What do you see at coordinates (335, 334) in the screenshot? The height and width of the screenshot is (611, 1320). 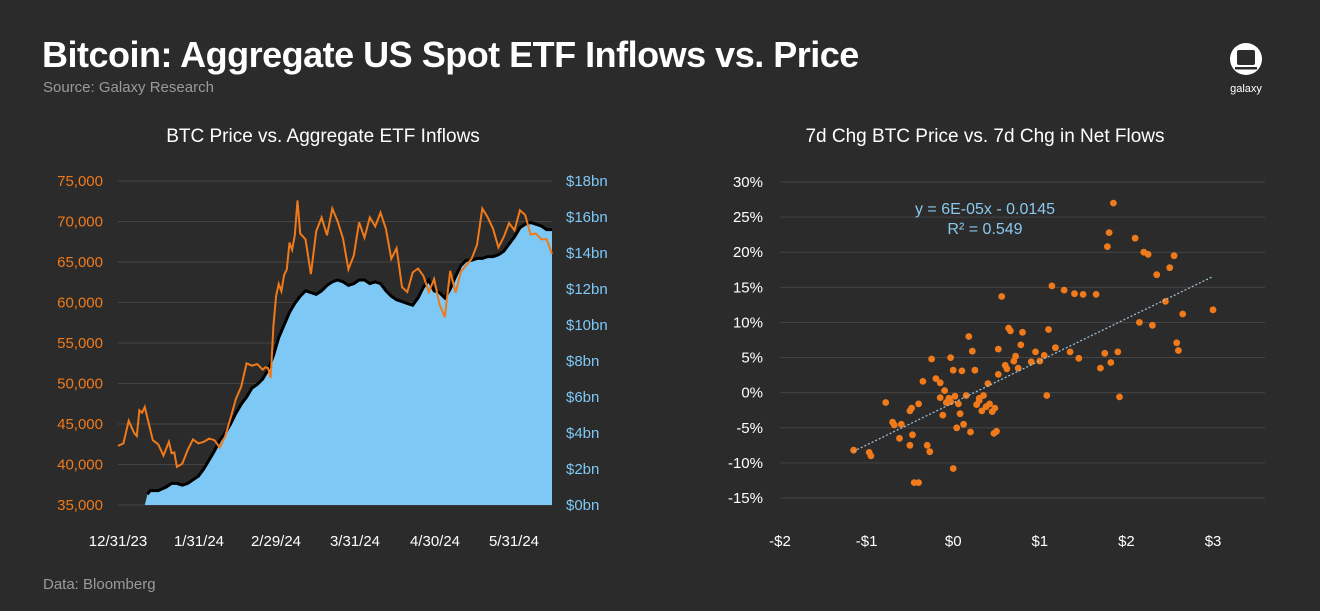 I see `btc-price-line` at bounding box center [335, 334].